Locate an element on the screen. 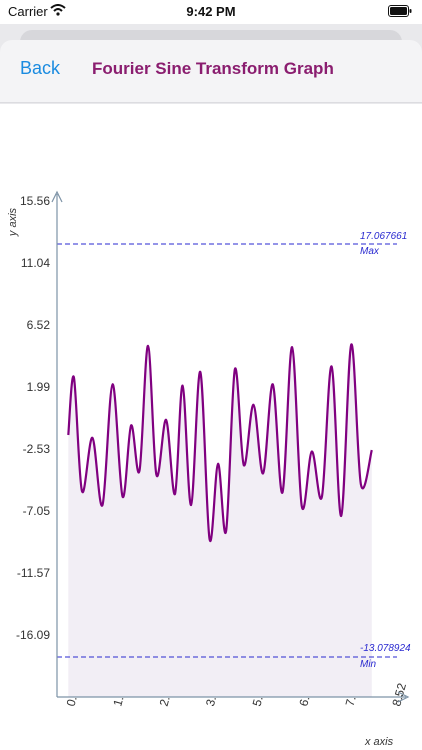 This screenshot has width=422, height=750. y-tick-label: -11.57 is located at coordinates (33, 573).